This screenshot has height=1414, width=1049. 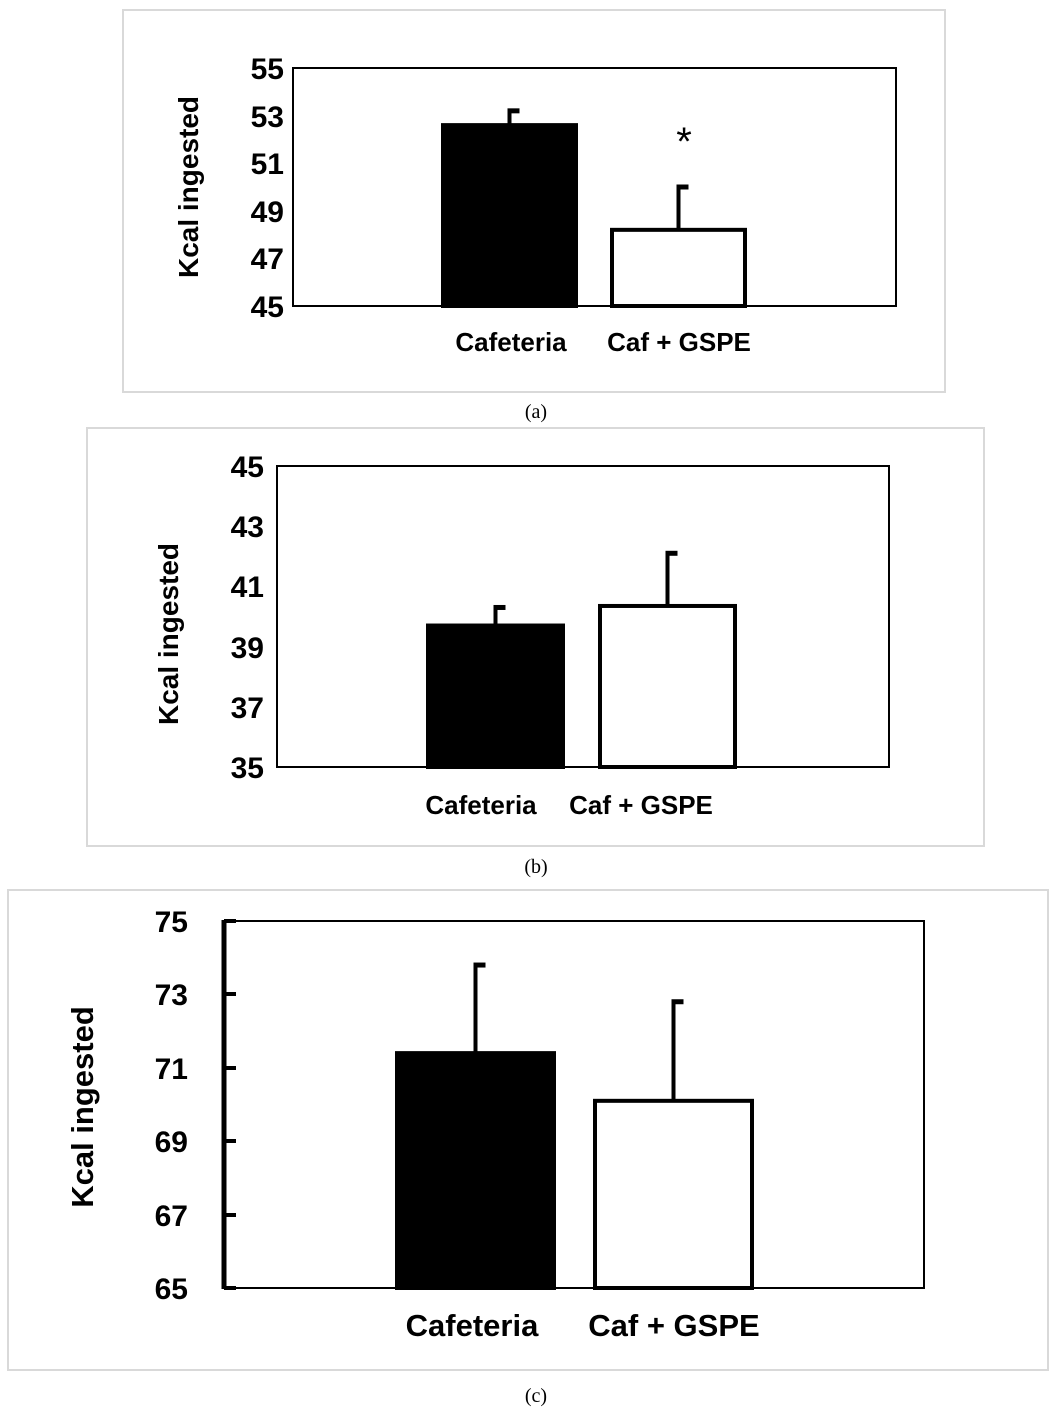 I want to click on y-tick-label: 51, so click(x=267, y=164).